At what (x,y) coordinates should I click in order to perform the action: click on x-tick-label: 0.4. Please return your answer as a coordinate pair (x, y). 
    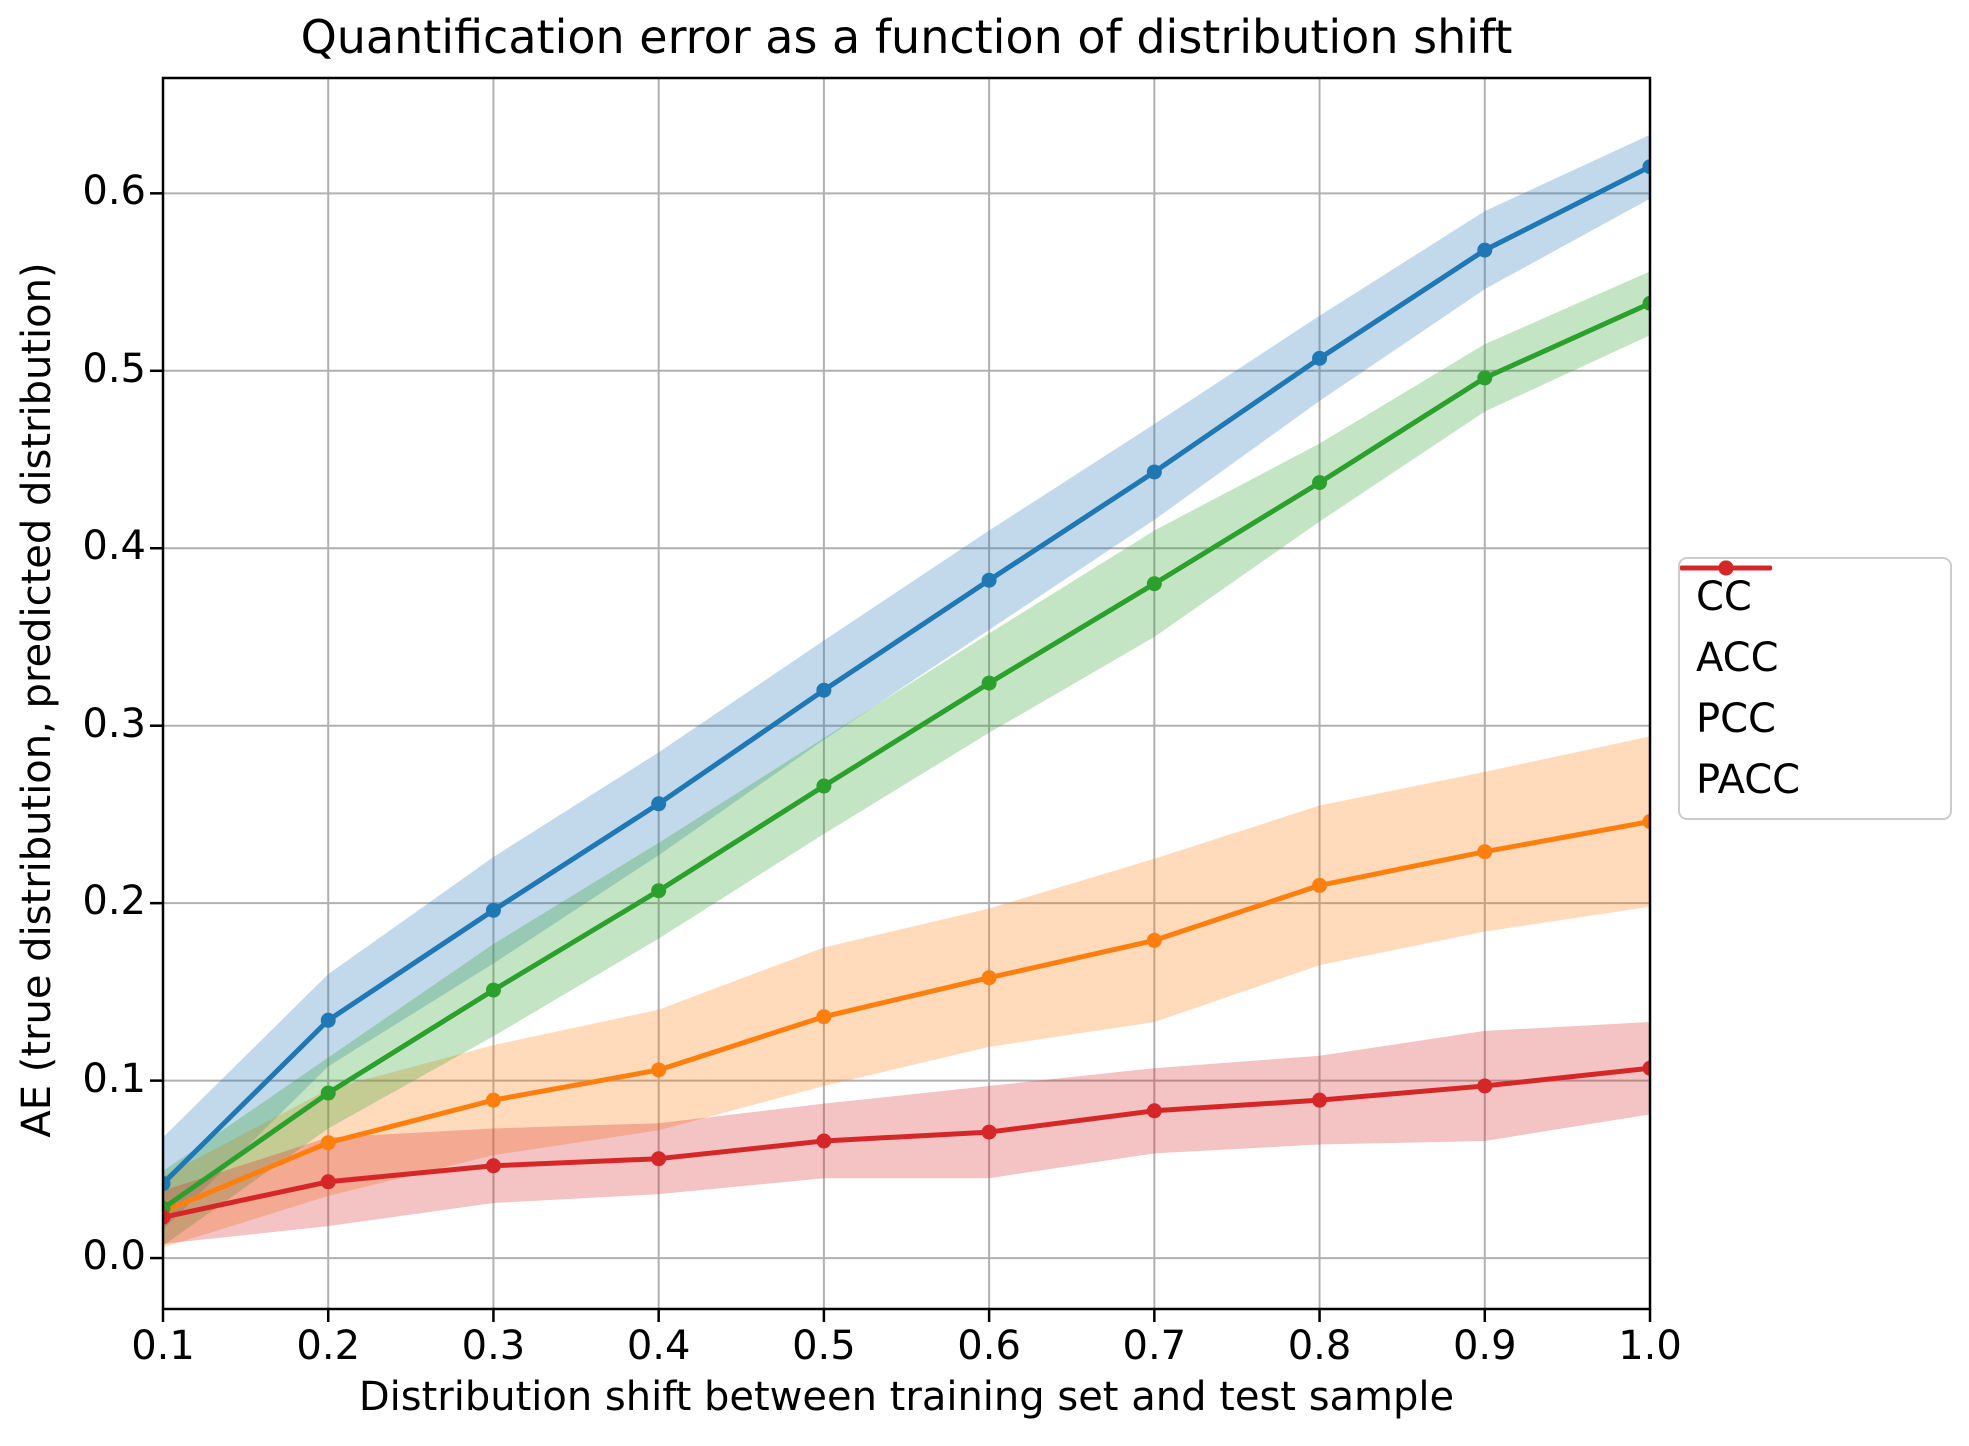
    Looking at the image, I should click on (658, 1346).